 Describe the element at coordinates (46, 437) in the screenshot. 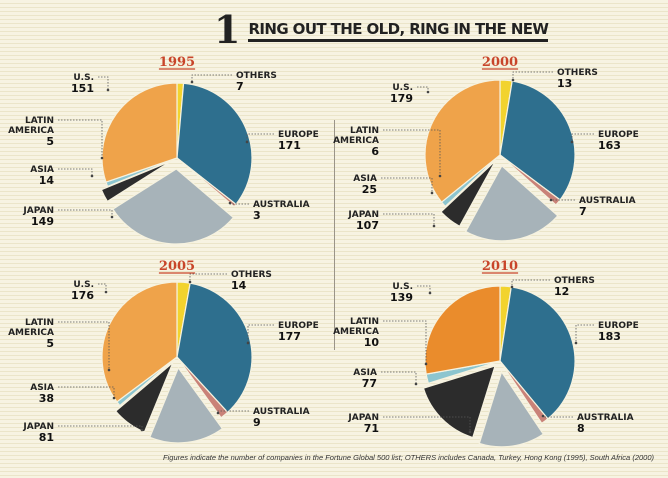

I see `value-japan: 81` at that location.